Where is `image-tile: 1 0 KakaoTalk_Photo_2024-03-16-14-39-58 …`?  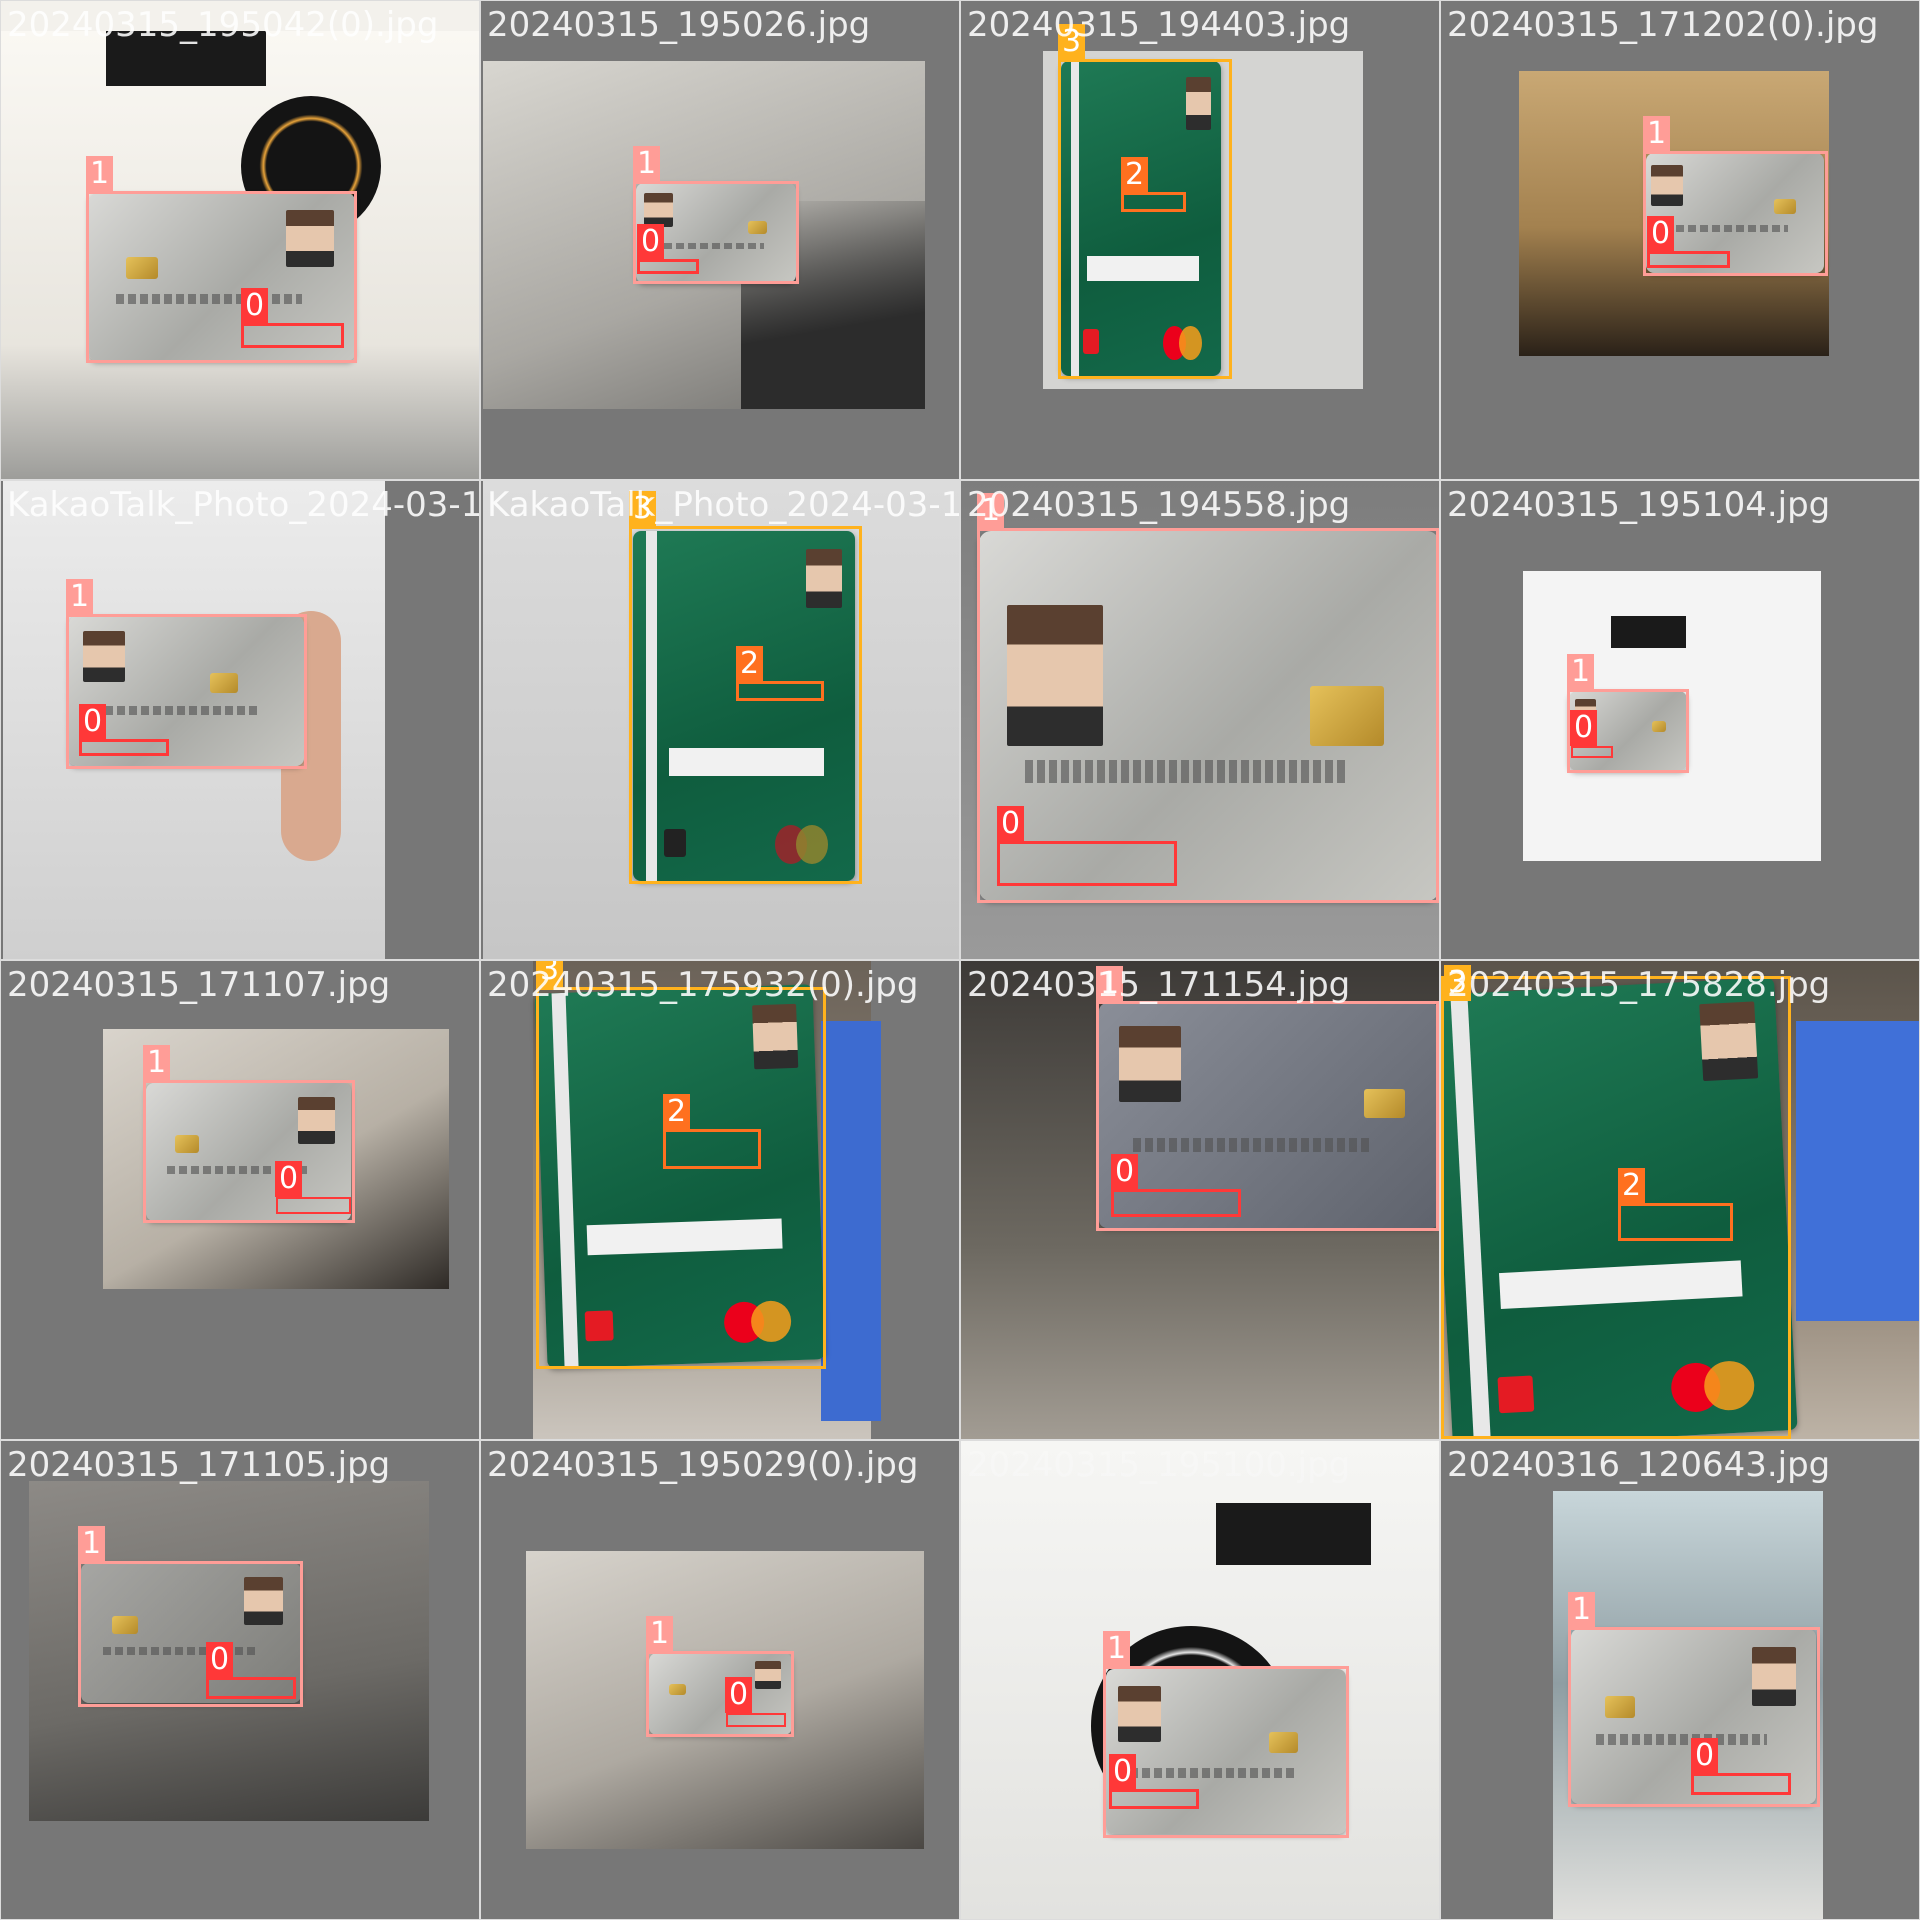 image-tile: 1 0 KakaoTalk_Photo_2024-03-16-14-39-58 … is located at coordinates (240, 720).